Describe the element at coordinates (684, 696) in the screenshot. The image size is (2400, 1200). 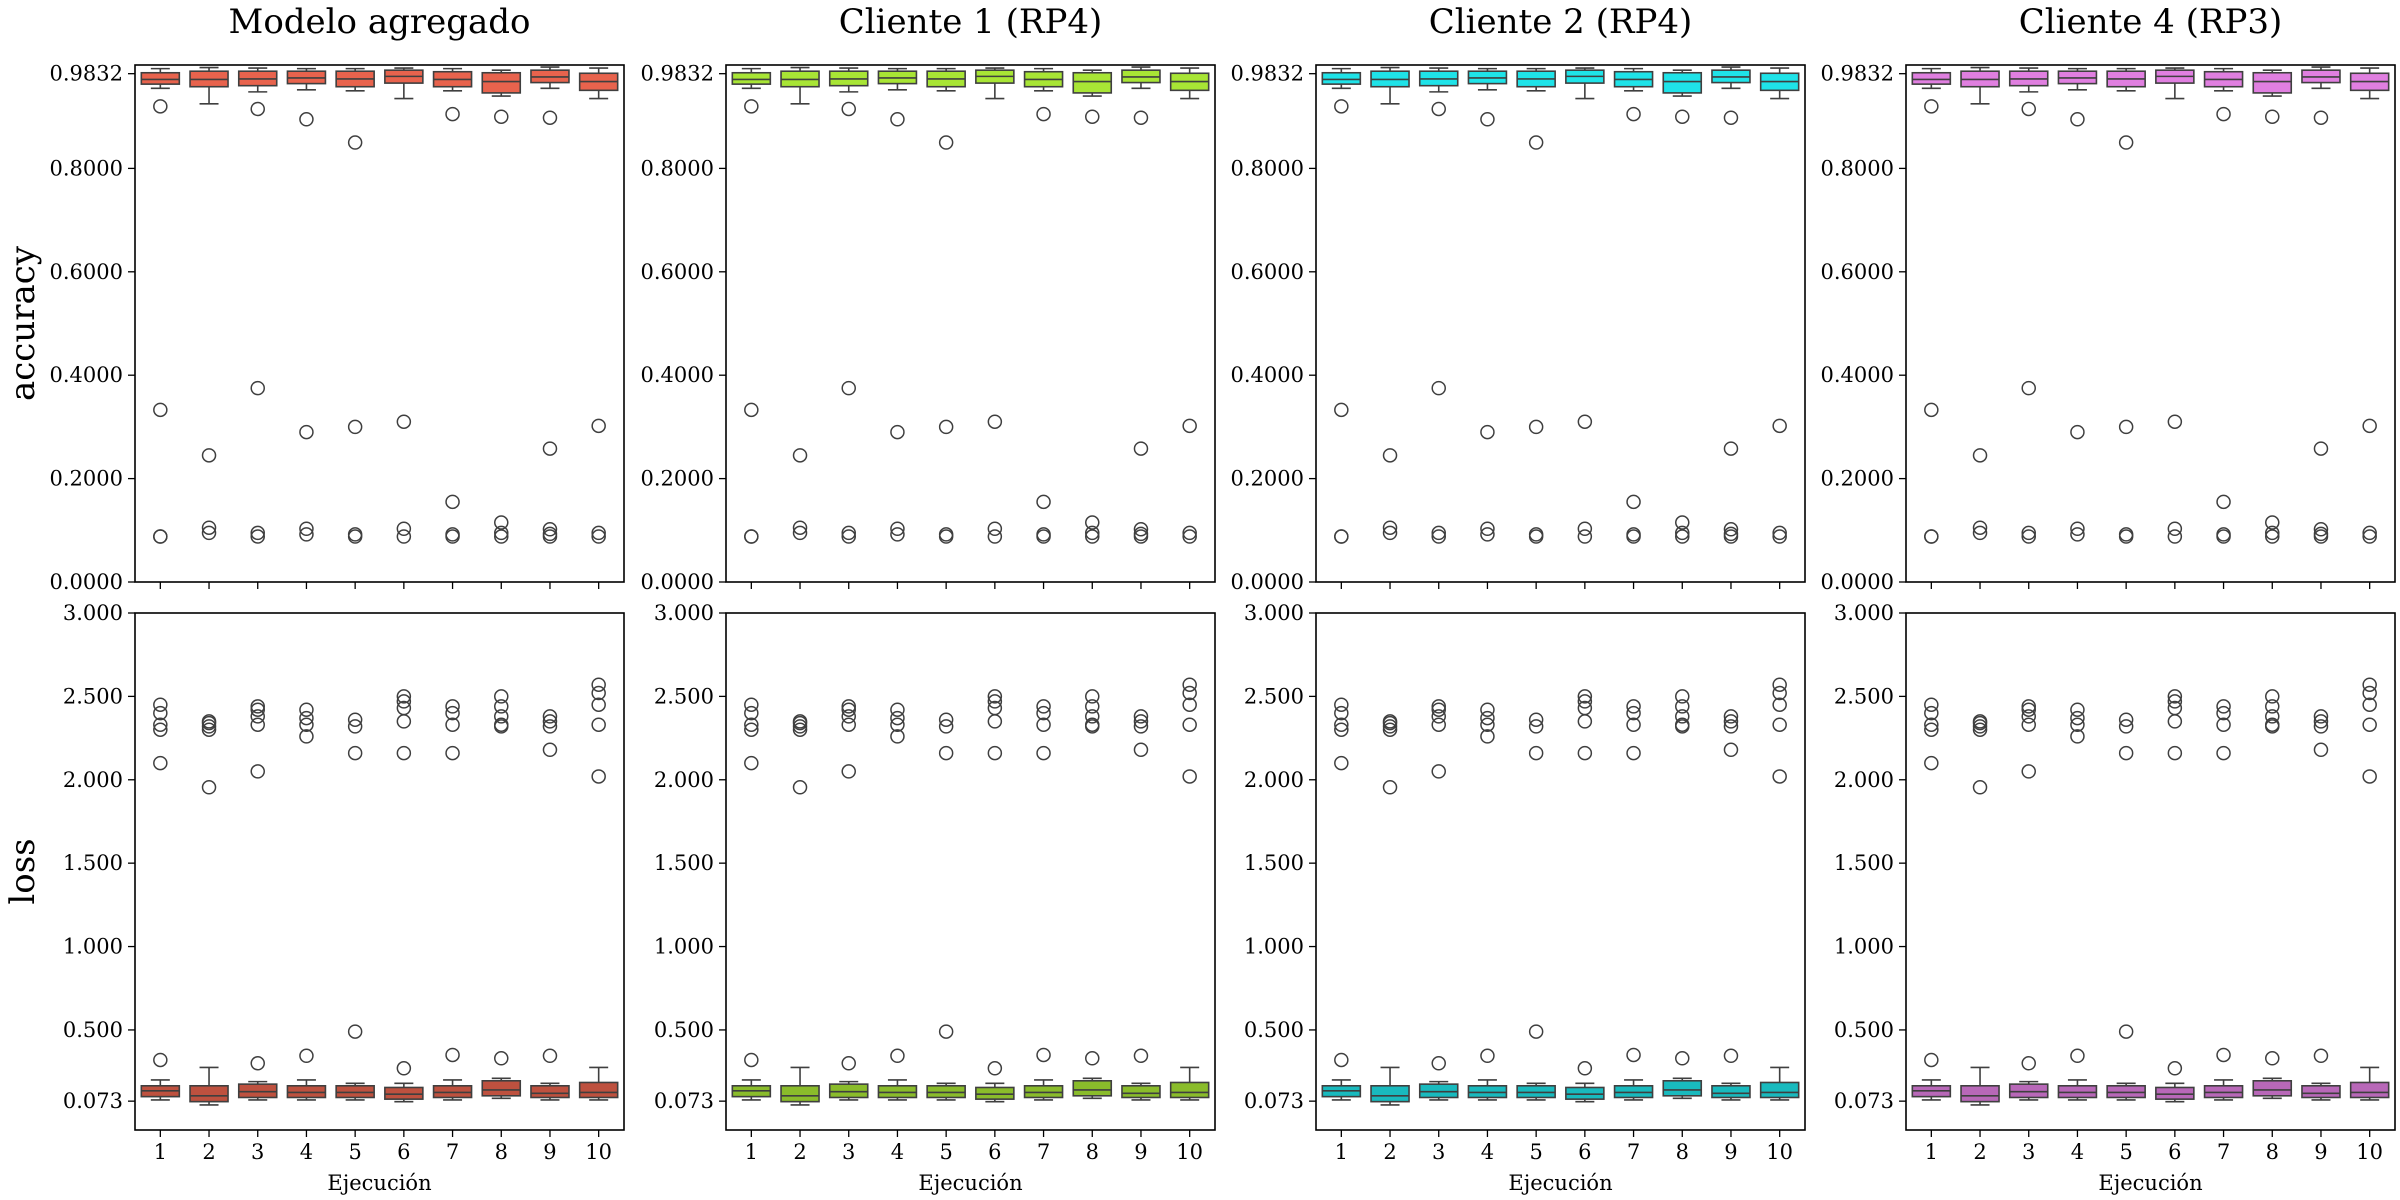
I see `y-tick-label: 2.500` at that location.